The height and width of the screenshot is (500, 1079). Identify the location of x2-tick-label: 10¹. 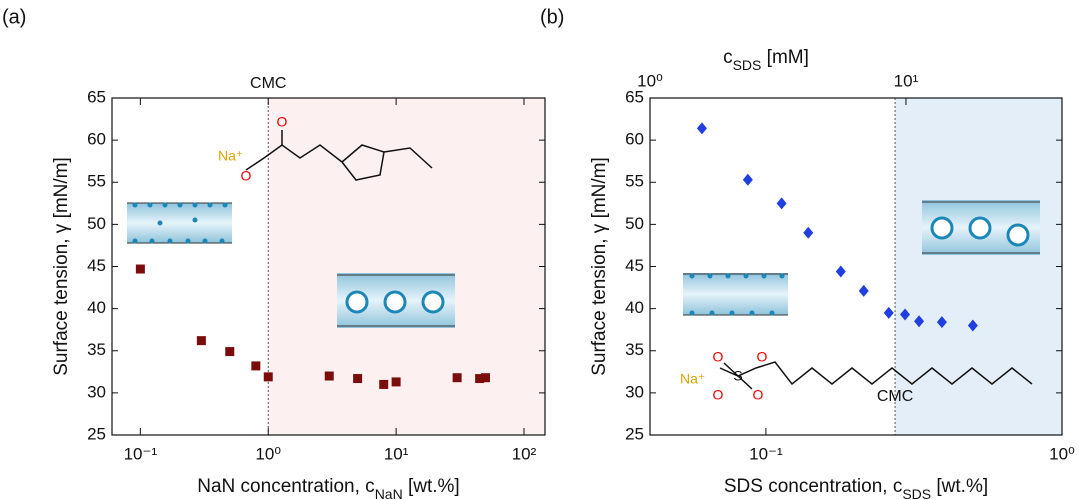
(906, 80).